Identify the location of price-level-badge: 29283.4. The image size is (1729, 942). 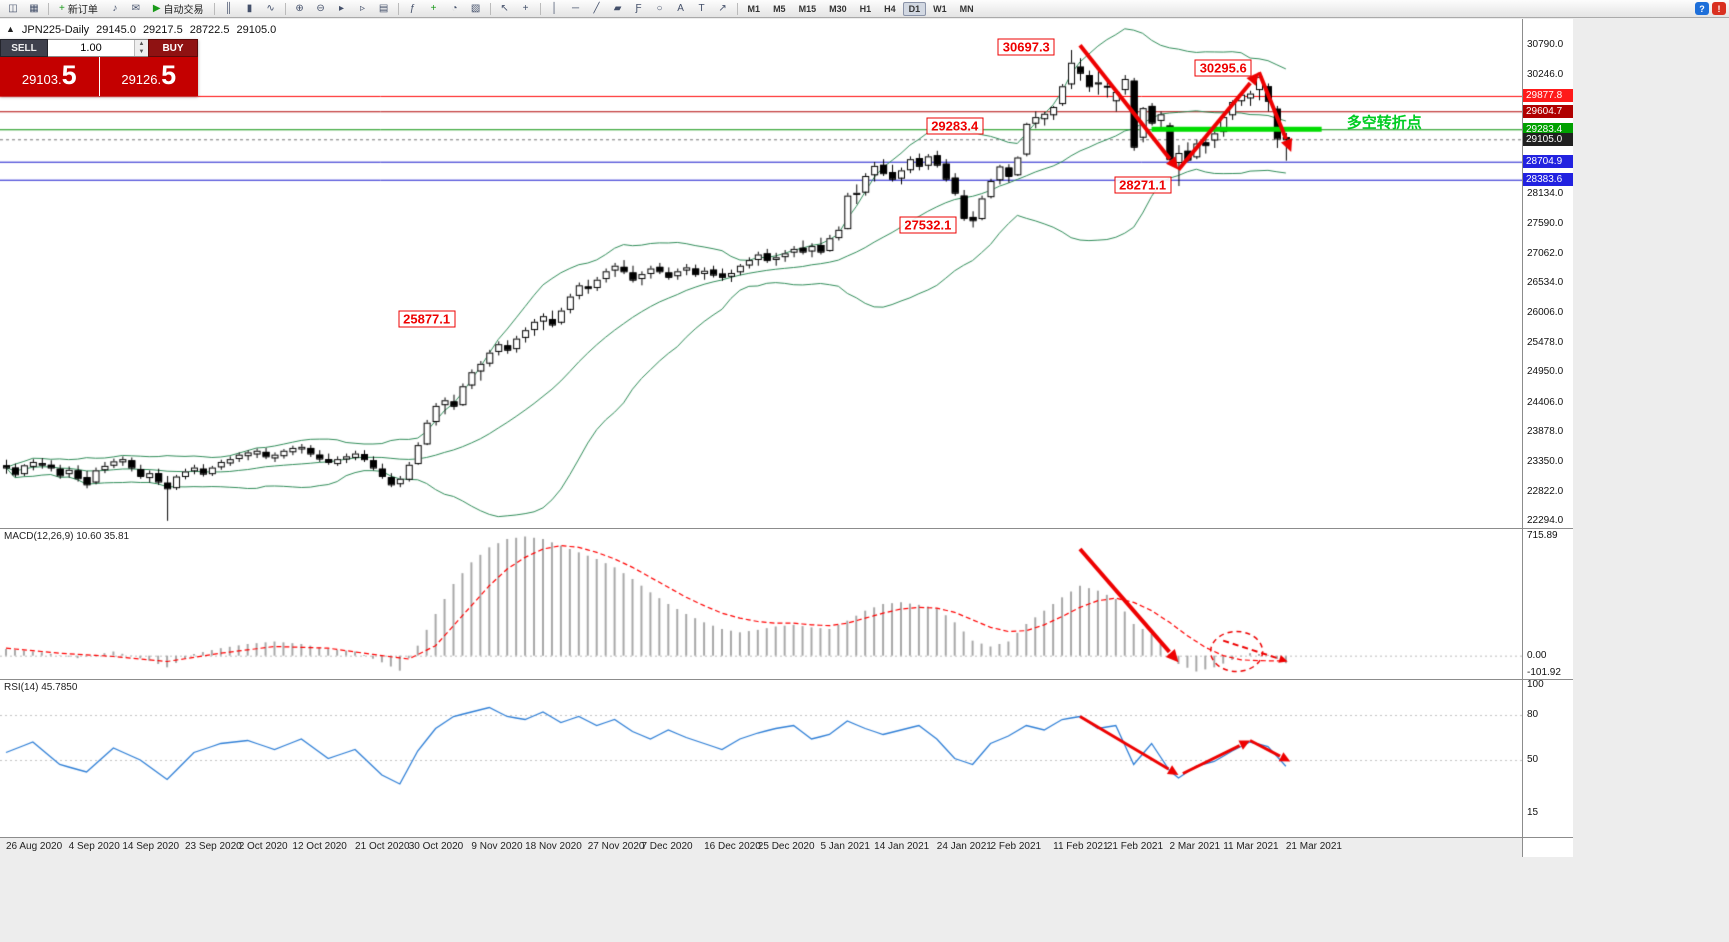
(1548, 129).